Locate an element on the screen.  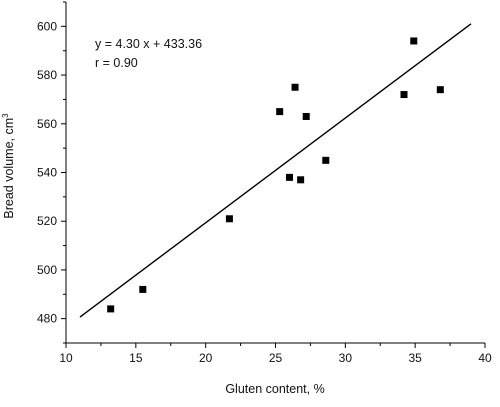
y-tick-label: 600 is located at coordinates (47, 26).